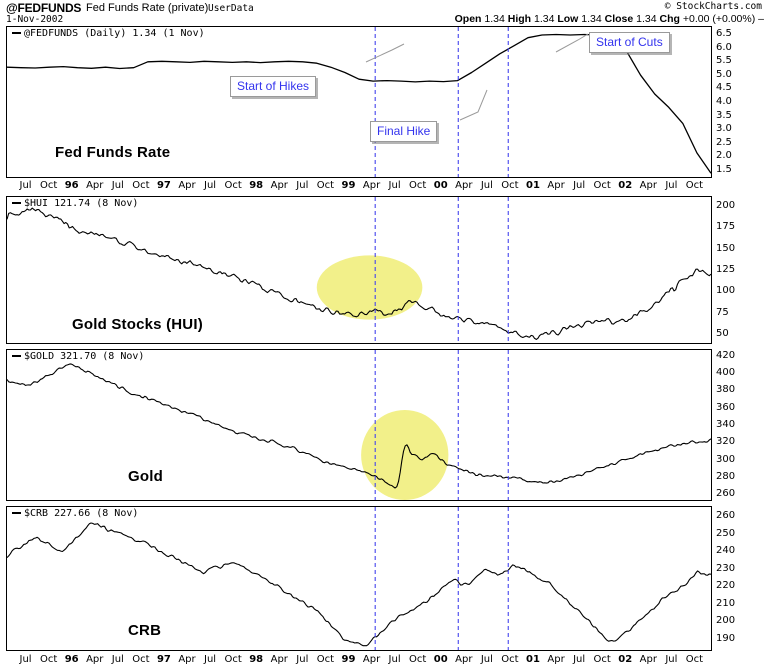 The width and height of the screenshot is (768, 672). Describe the element at coordinates (726, 442) in the screenshot. I see `yaxis-tick-label: 320` at that location.